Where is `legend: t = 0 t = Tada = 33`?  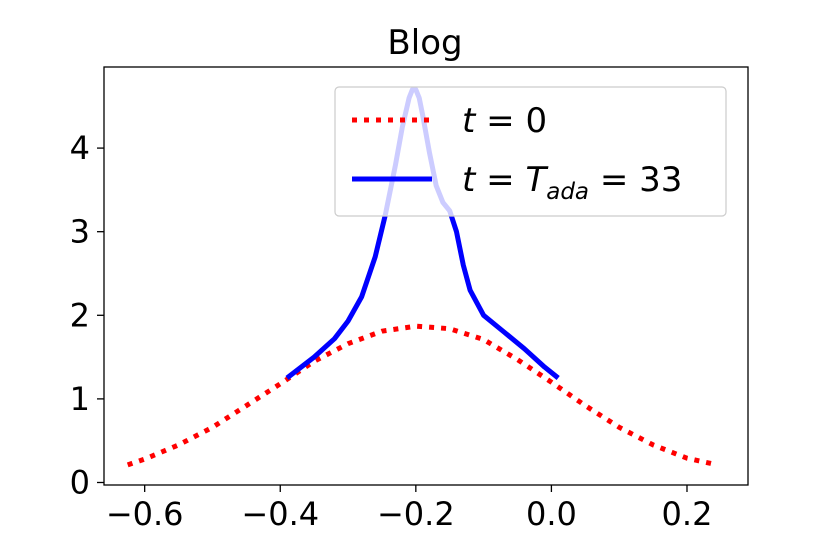 legend: t = 0 t = Tada = 33 is located at coordinates (530, 151).